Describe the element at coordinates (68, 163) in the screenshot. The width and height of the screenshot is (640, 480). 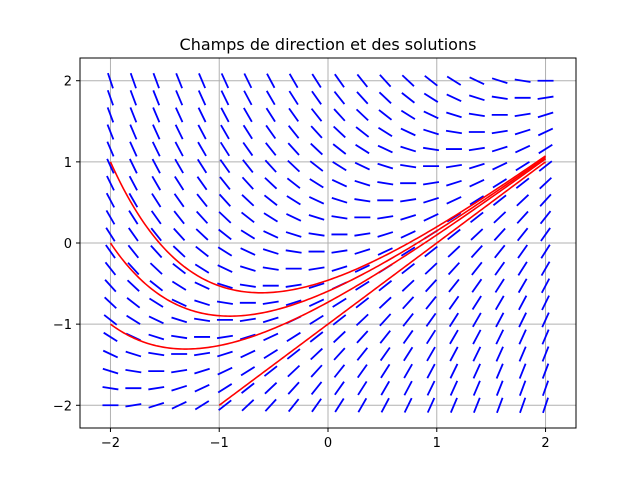
I see `y-tick-label: 1` at that location.